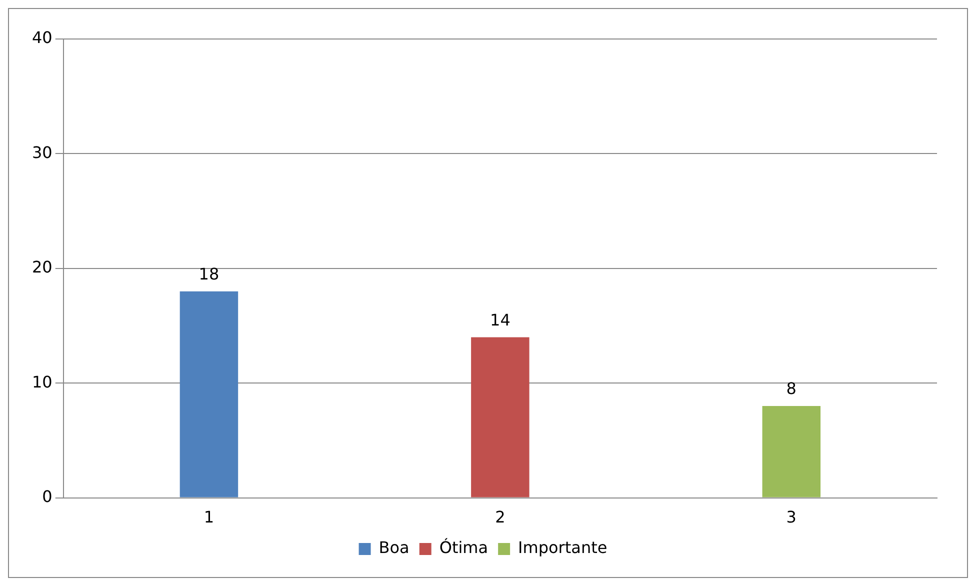 This screenshot has height=587, width=977. I want to click on data-label: 18, so click(209, 274).